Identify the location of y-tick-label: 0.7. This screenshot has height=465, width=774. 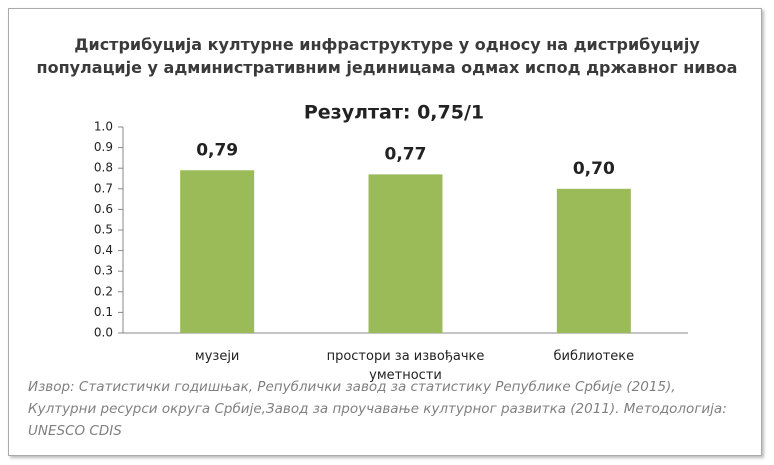
(103, 188).